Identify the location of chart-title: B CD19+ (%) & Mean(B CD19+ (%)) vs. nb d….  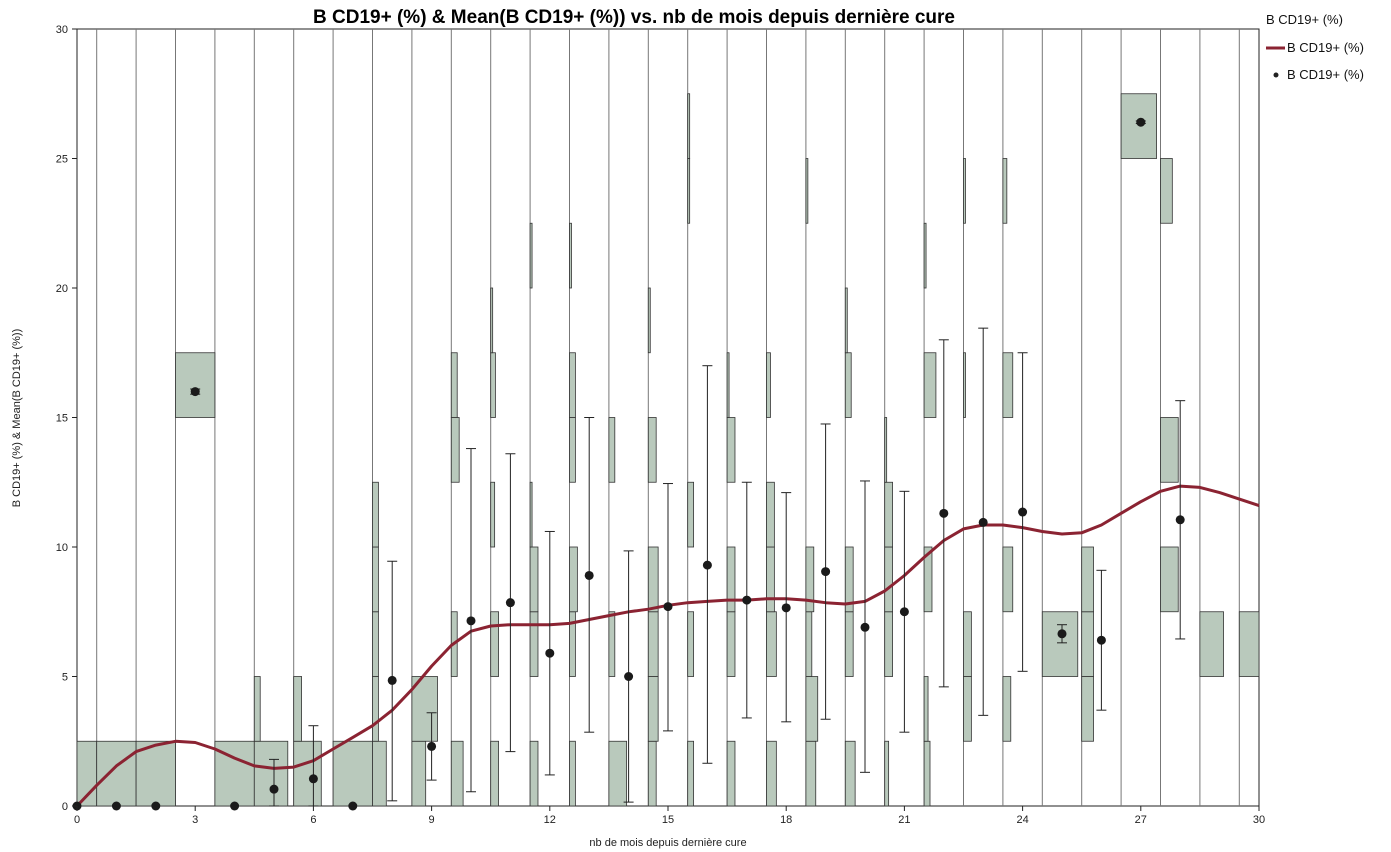
(634, 17).